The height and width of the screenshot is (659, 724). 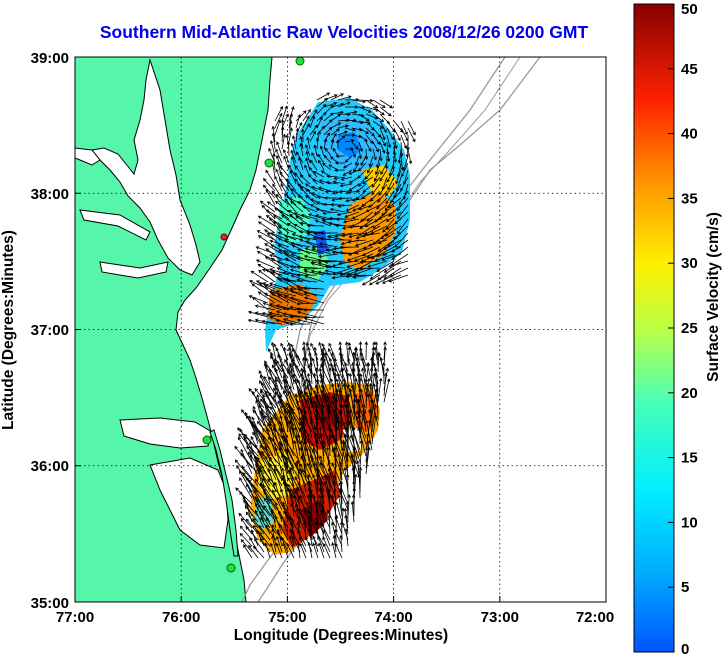 What do you see at coordinates (115, 225) in the screenshot?
I see `river-rappahannock` at bounding box center [115, 225].